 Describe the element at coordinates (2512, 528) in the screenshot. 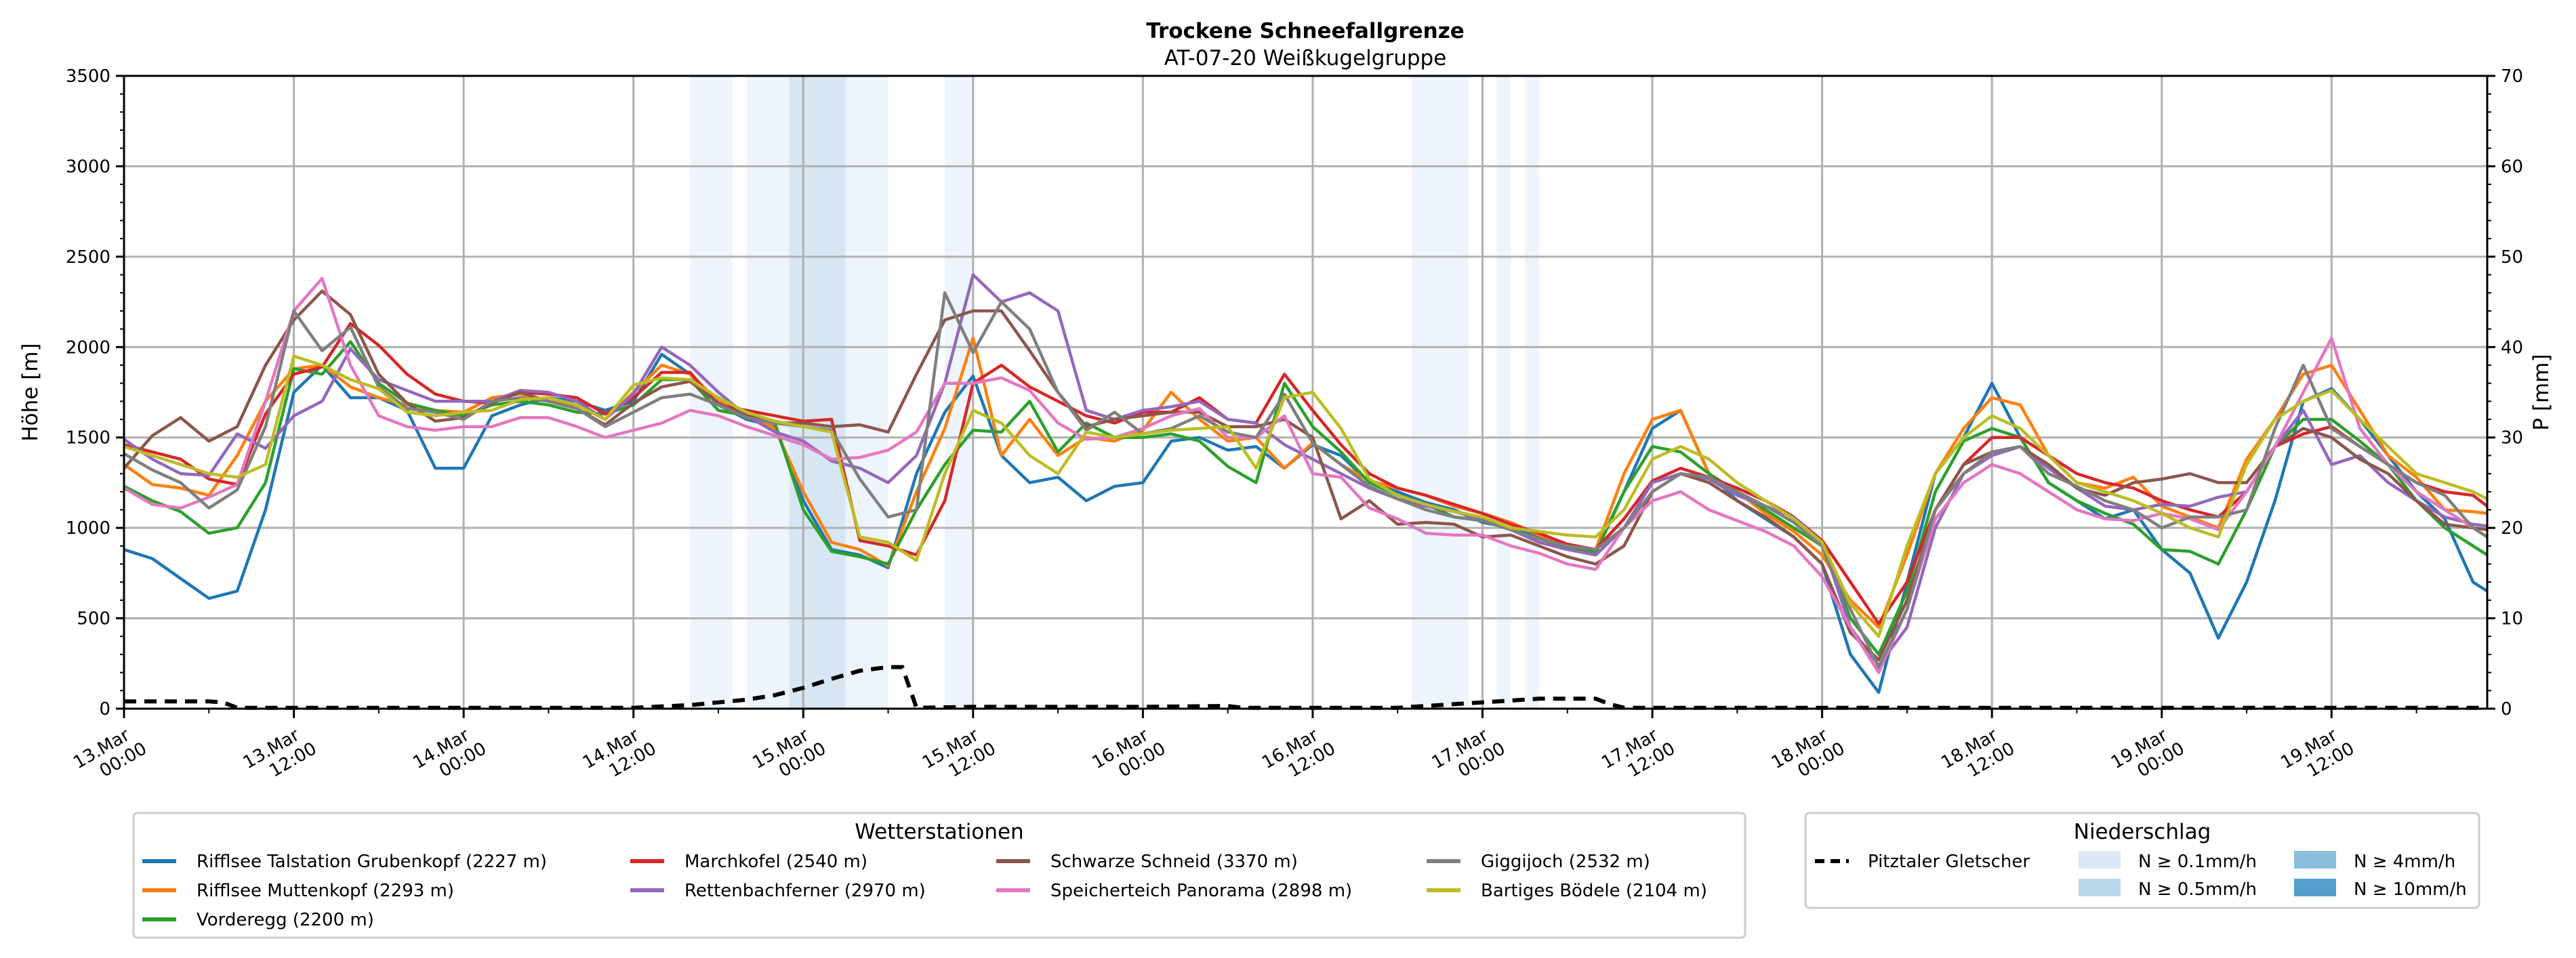

I see `y2-tick-label: 20` at that location.